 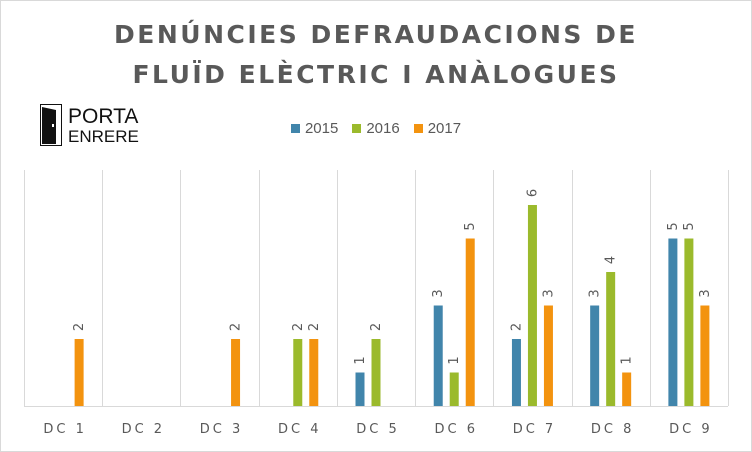 What do you see at coordinates (383, 128) in the screenshot?
I see `legend-label-2016: 2016` at bounding box center [383, 128].